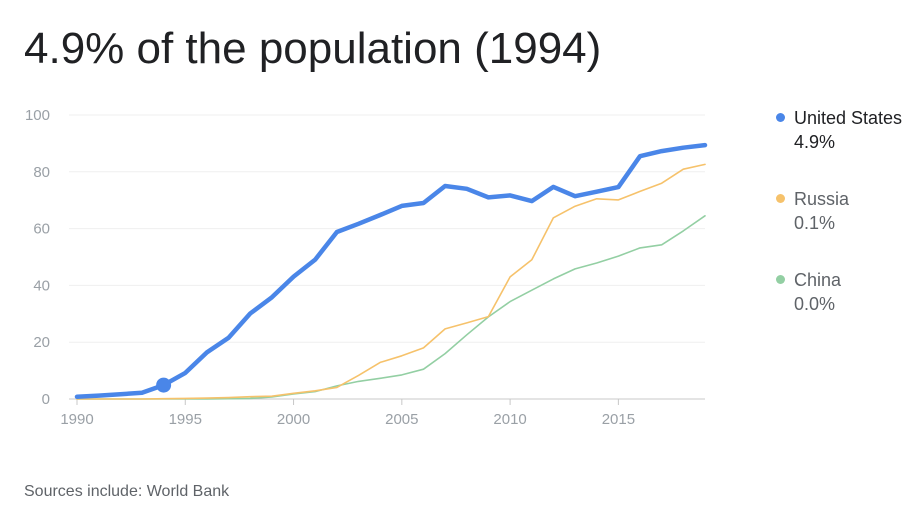  Describe the element at coordinates (37, 115) in the screenshot. I see `y-tick-label: 100` at that location.